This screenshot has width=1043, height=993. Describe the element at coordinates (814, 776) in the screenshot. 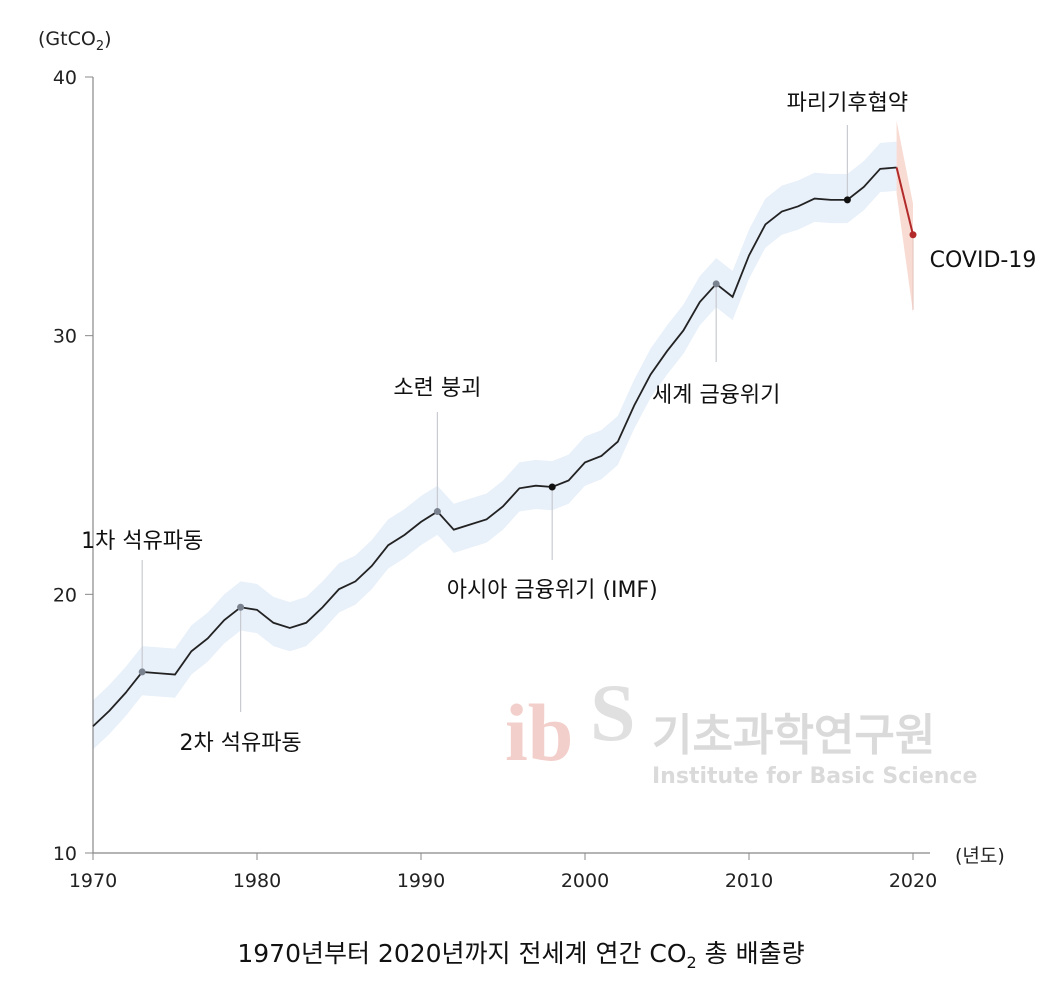

I see `watermark-english: Institute for Basic Science` at that location.